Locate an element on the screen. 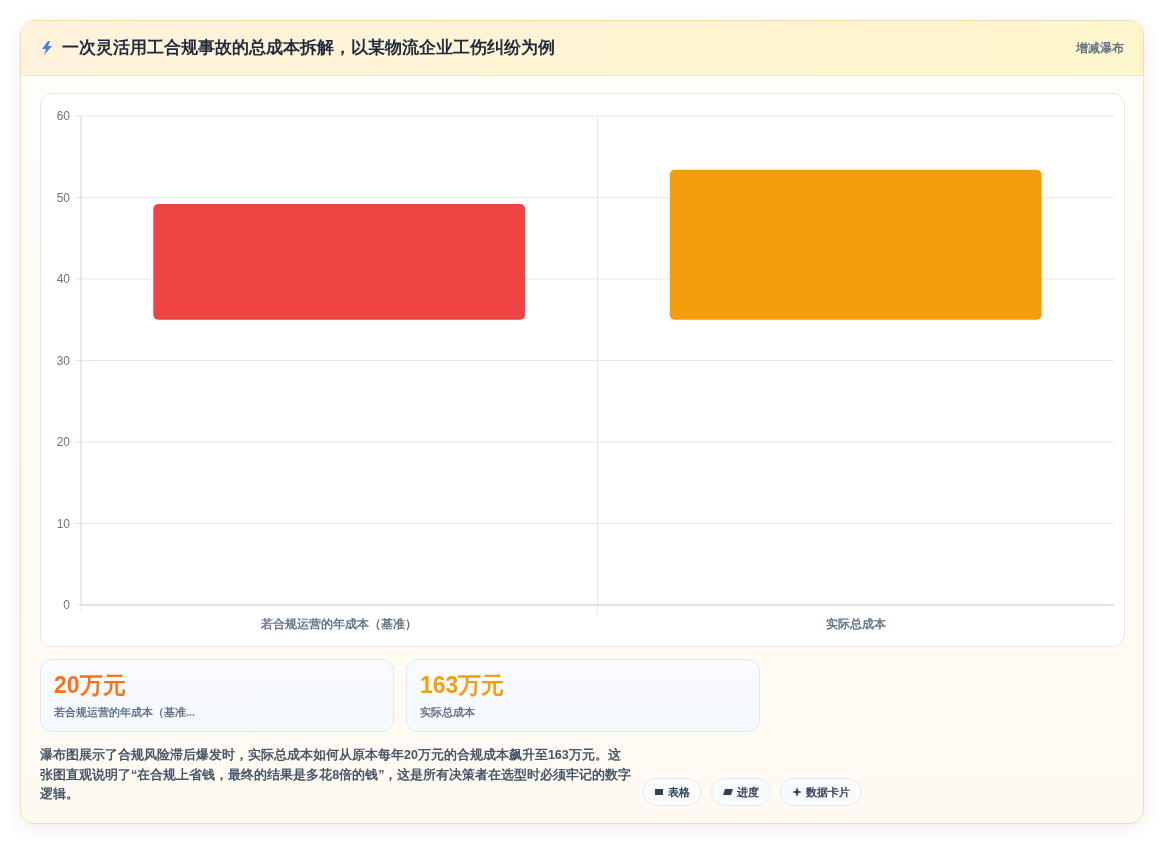 The height and width of the screenshot is (846, 1165). y-tick-label: 30 is located at coordinates (63, 360).